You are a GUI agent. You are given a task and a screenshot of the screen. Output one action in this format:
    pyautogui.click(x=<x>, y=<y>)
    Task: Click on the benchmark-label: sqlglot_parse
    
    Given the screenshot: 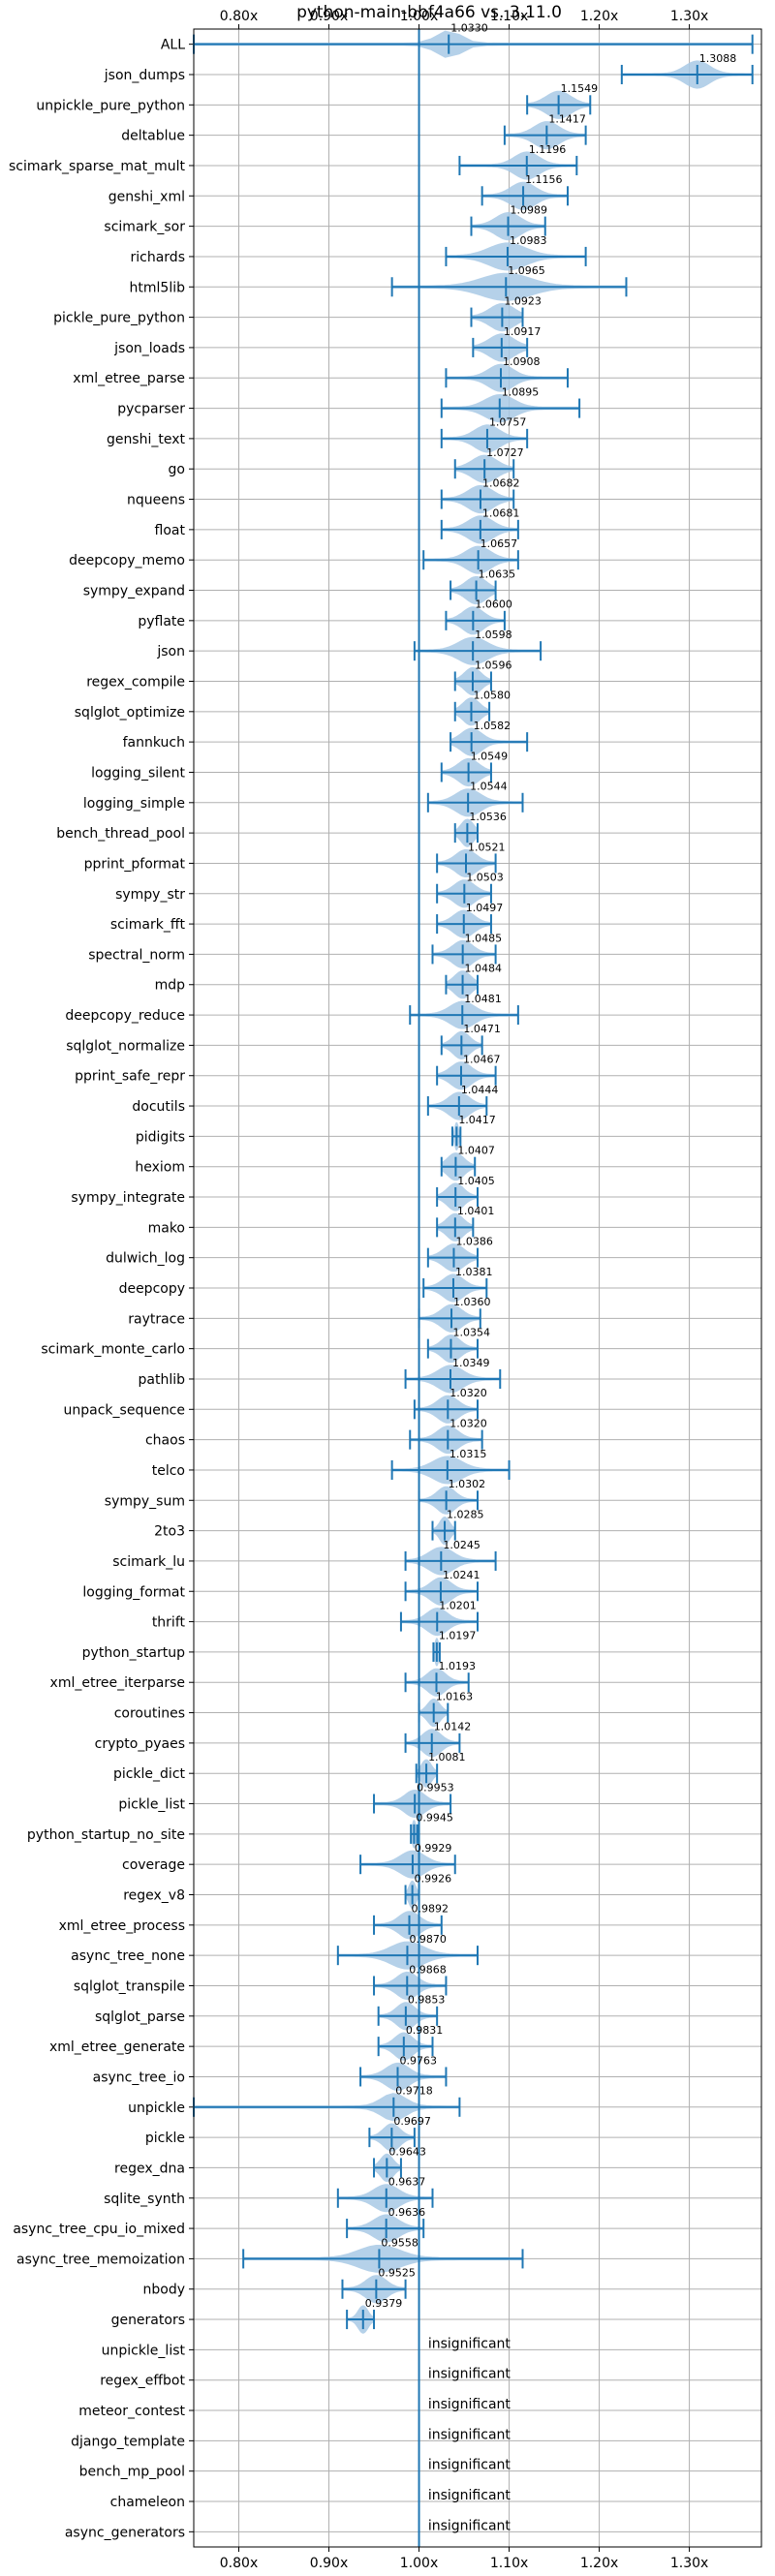 What is the action you would take?
    pyautogui.click(x=140, y=2017)
    